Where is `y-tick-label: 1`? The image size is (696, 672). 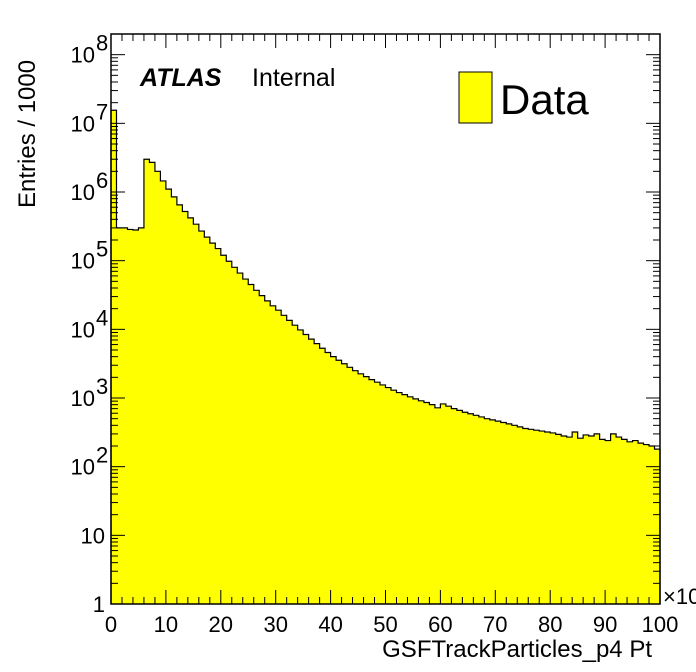
y-tick-label: 1 is located at coordinates (99, 604).